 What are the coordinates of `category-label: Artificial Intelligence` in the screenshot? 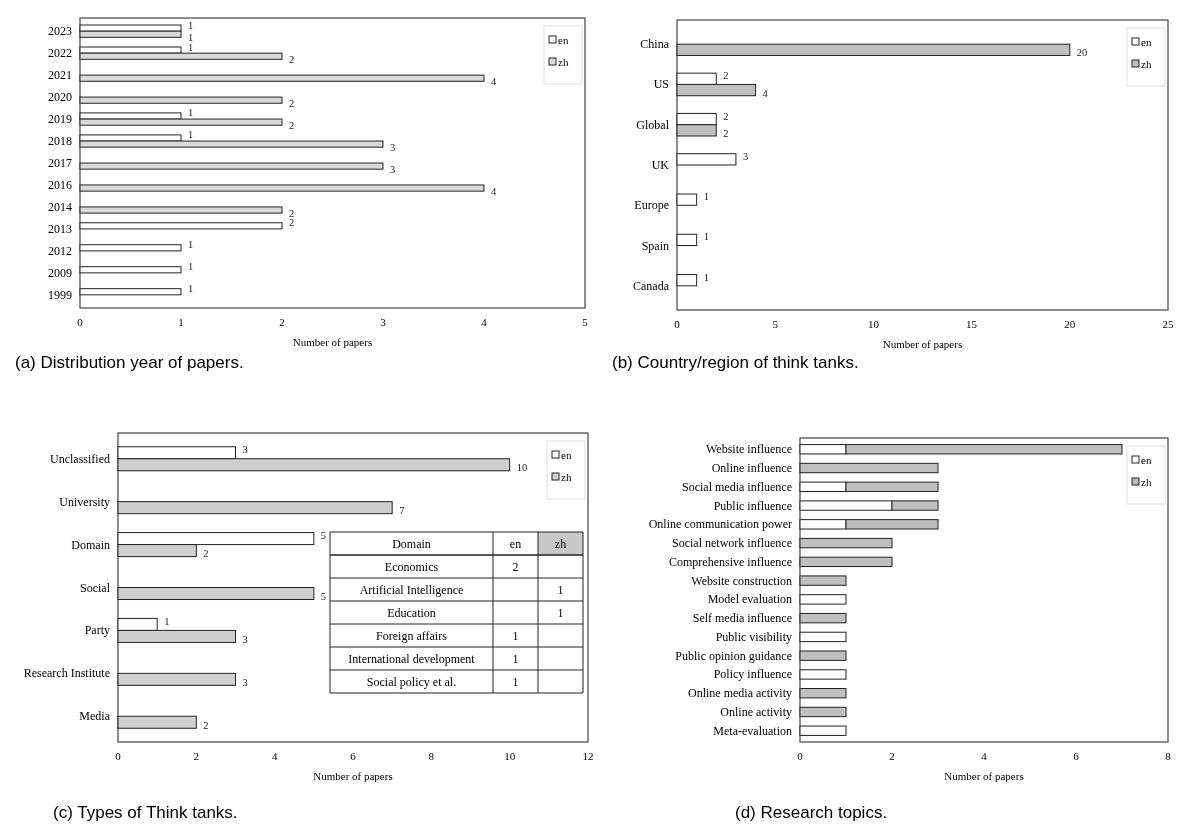 It's located at (411, 589).